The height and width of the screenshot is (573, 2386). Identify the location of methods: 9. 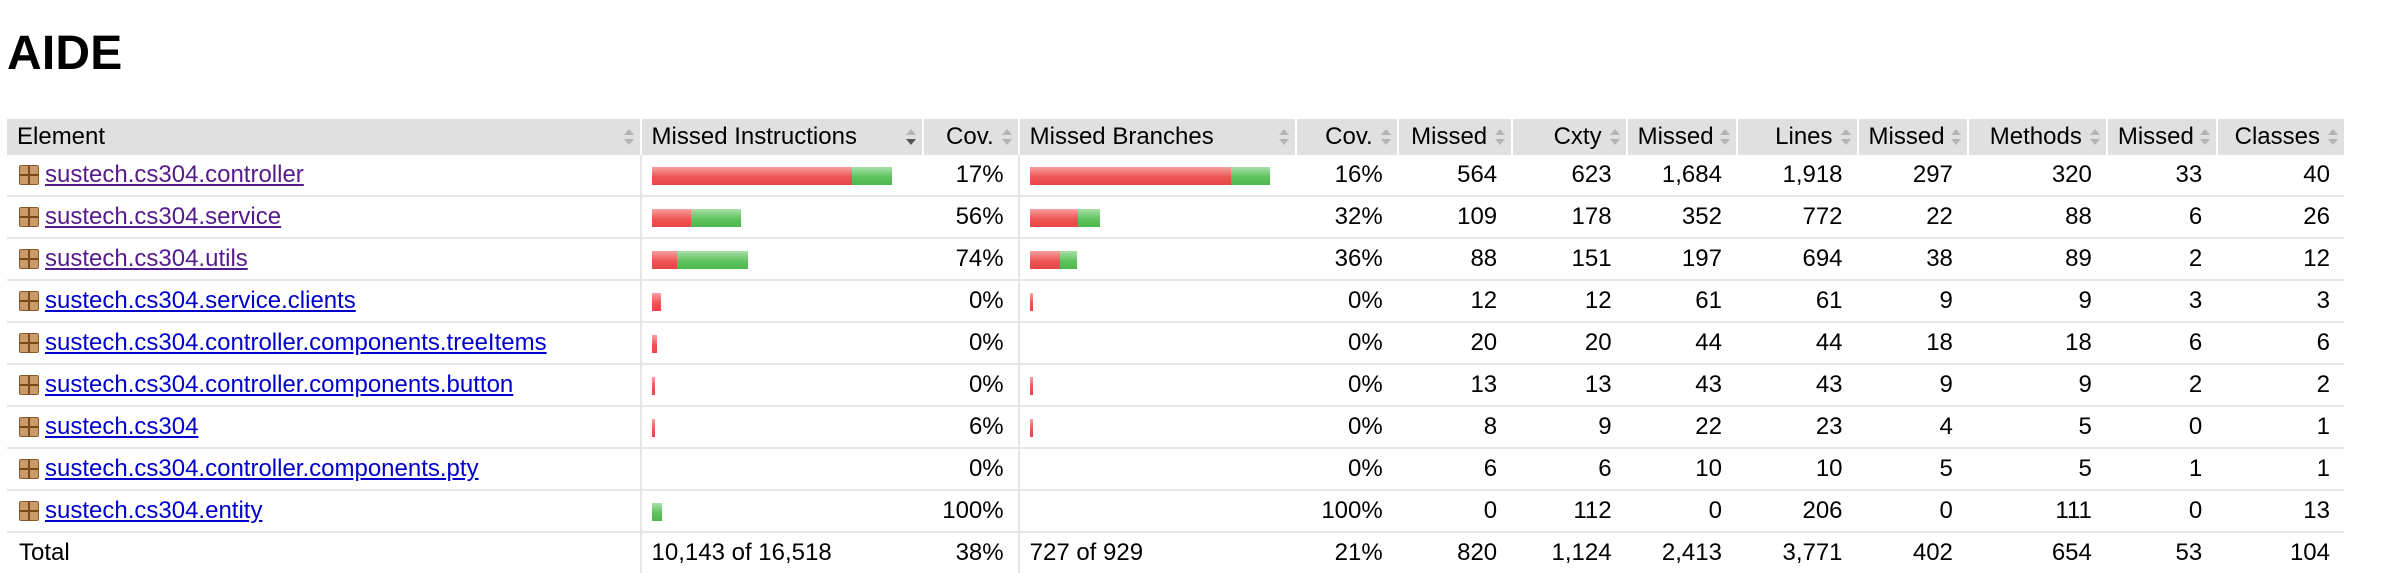
(2036, 385).